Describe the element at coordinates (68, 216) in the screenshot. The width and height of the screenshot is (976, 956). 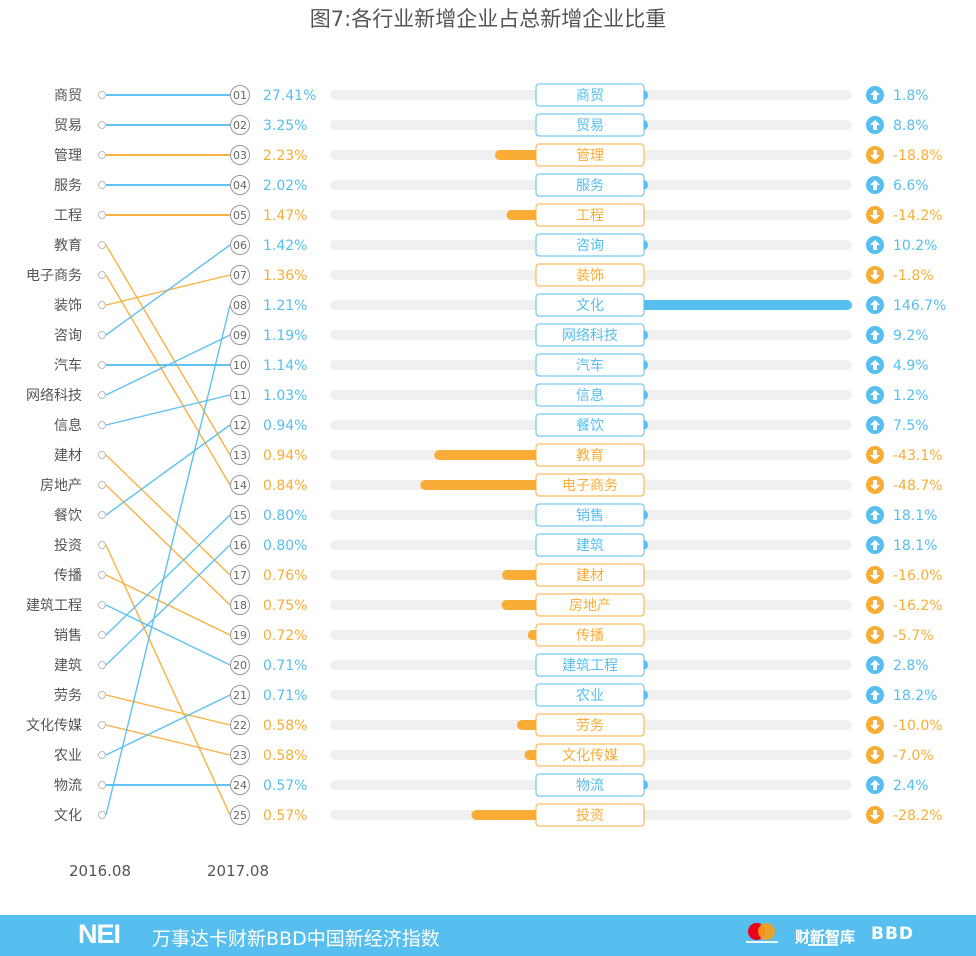
I see `rank-2016-label: 工程` at that location.